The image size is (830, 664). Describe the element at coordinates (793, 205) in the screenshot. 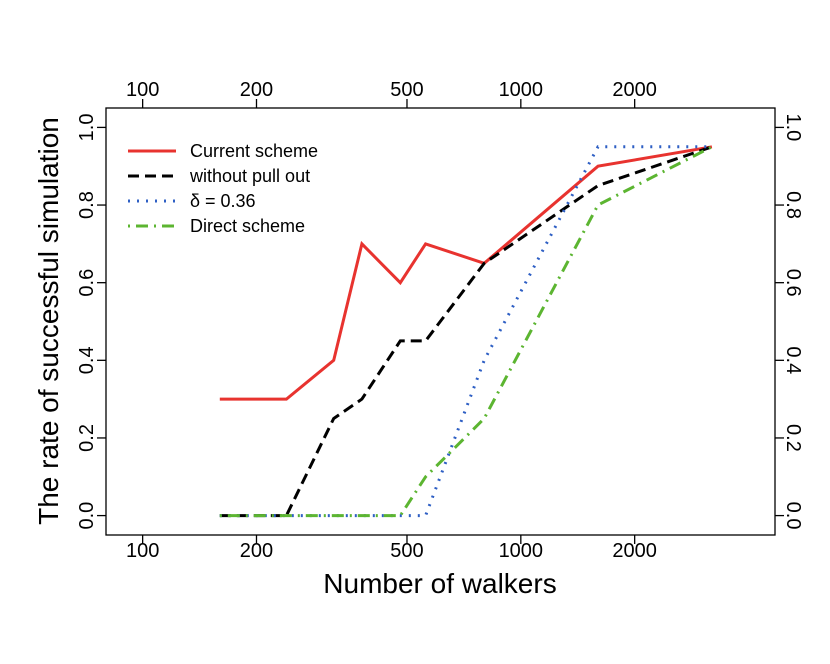

I see `y-tick-label-right: 0.8` at that location.